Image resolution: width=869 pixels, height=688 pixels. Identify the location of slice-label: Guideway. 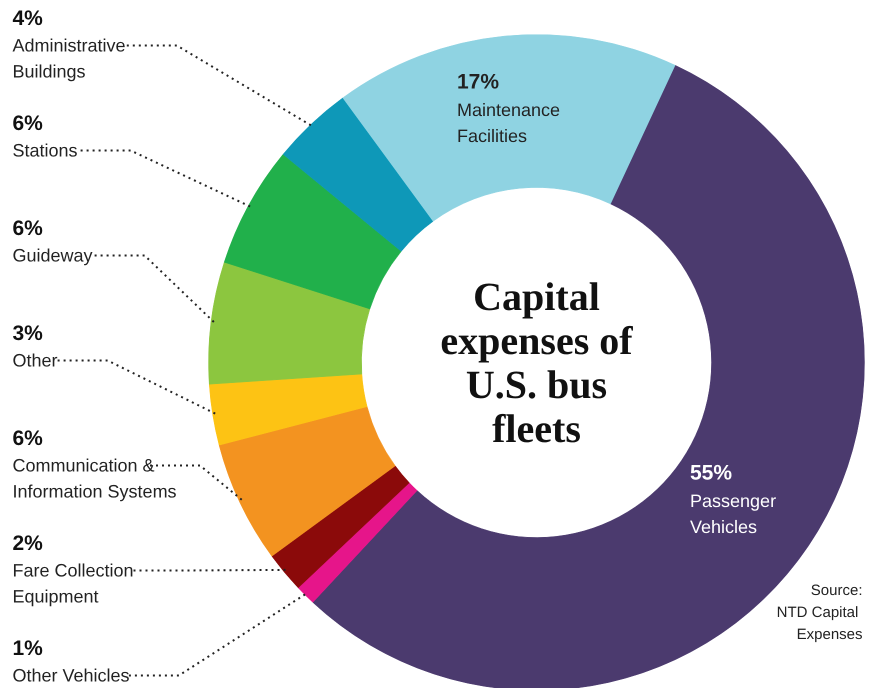
(52, 256).